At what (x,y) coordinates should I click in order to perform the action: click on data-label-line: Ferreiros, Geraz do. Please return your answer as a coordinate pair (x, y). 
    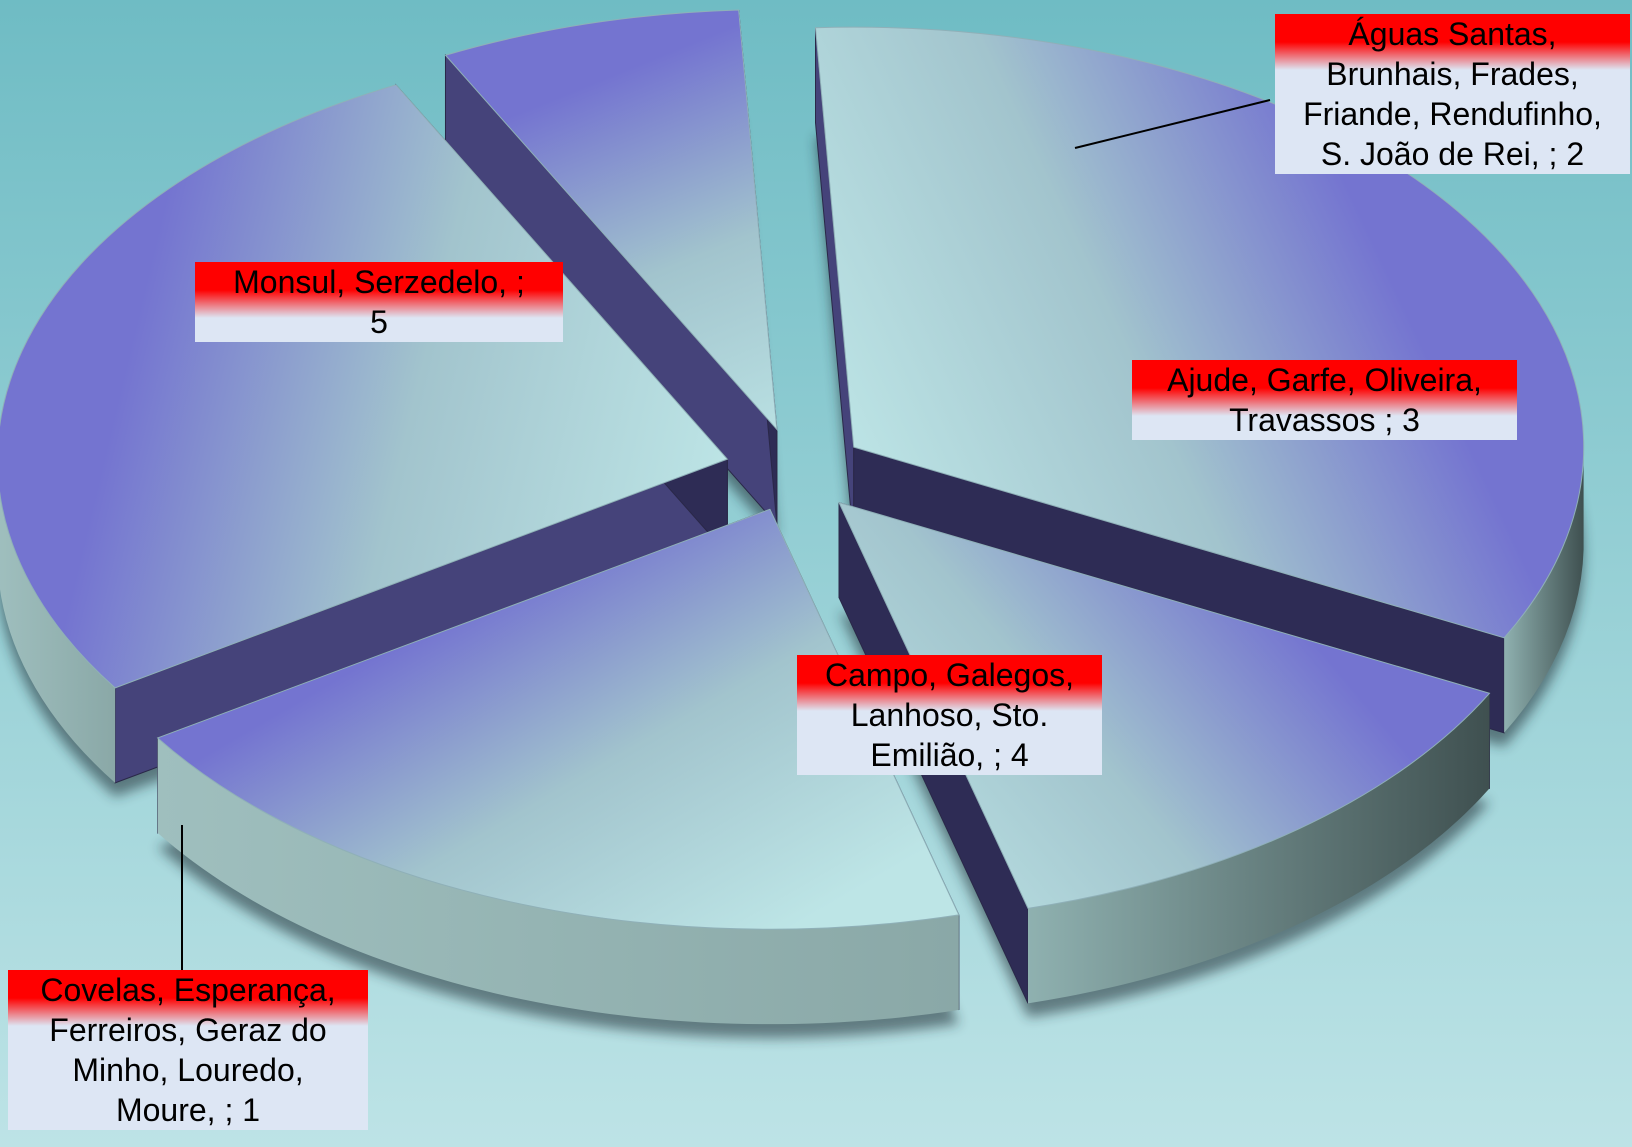
    Looking at the image, I should click on (188, 1030).